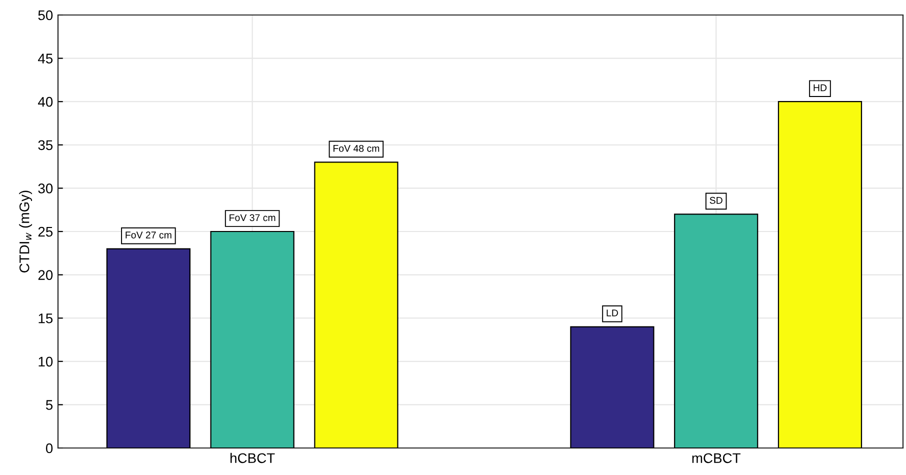  Describe the element at coordinates (716, 200) in the screenshot. I see `data-label: SD` at that location.